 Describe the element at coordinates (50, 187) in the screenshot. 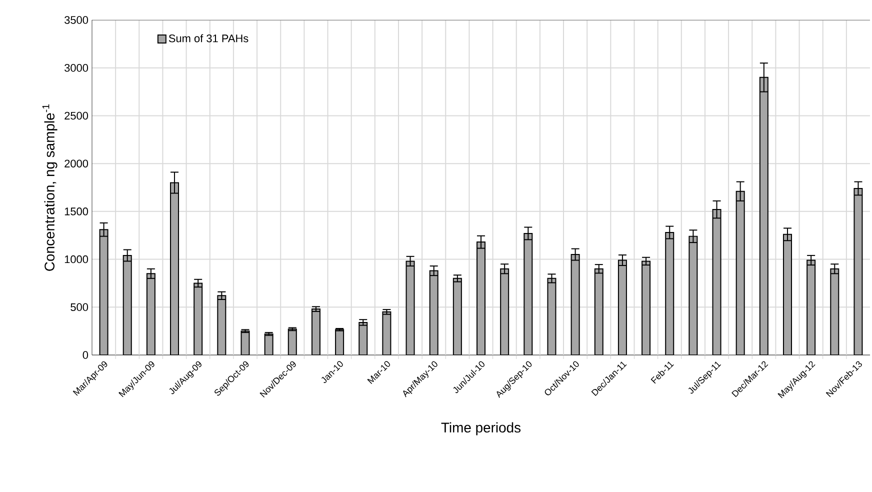

I see `y-axis-title: Concentration, ng sample$^{-1}$` at that location.